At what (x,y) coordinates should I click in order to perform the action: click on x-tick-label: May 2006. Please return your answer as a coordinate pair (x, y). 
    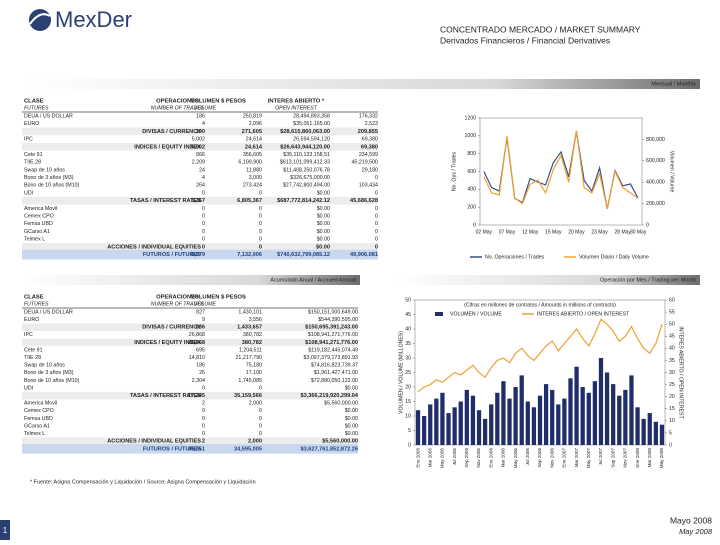
    Looking at the image, I should click on (515, 458).